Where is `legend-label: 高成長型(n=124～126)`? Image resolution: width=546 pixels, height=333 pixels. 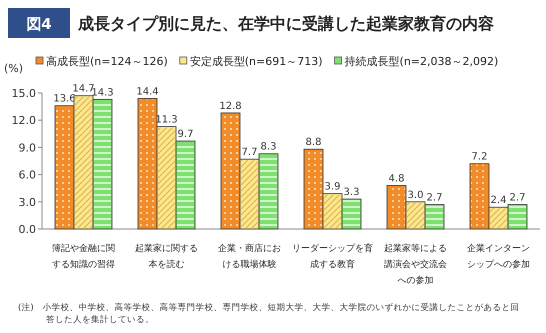 legend-label: 高成長型(n=124～126) is located at coordinates (107, 61).